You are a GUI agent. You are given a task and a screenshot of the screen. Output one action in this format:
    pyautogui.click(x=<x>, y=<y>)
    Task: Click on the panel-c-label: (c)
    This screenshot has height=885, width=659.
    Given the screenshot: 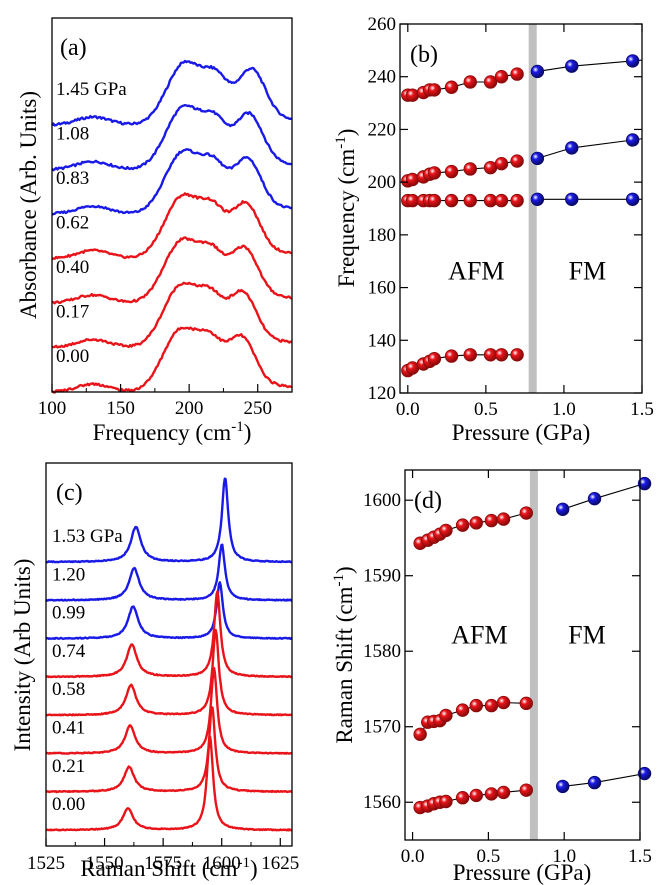 What is the action you would take?
    pyautogui.click(x=69, y=493)
    